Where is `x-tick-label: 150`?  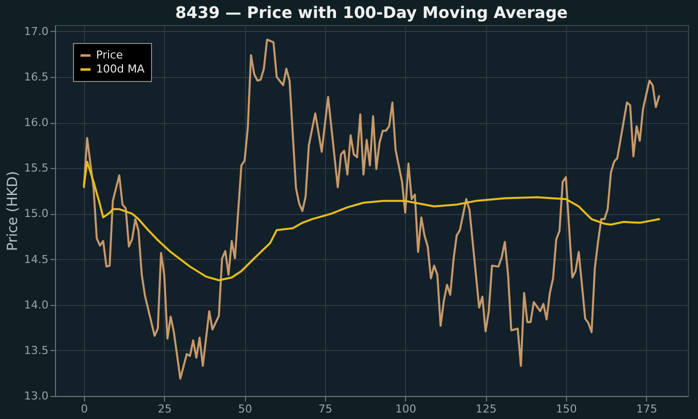
x-tick-label: 150 is located at coordinates (566, 409).